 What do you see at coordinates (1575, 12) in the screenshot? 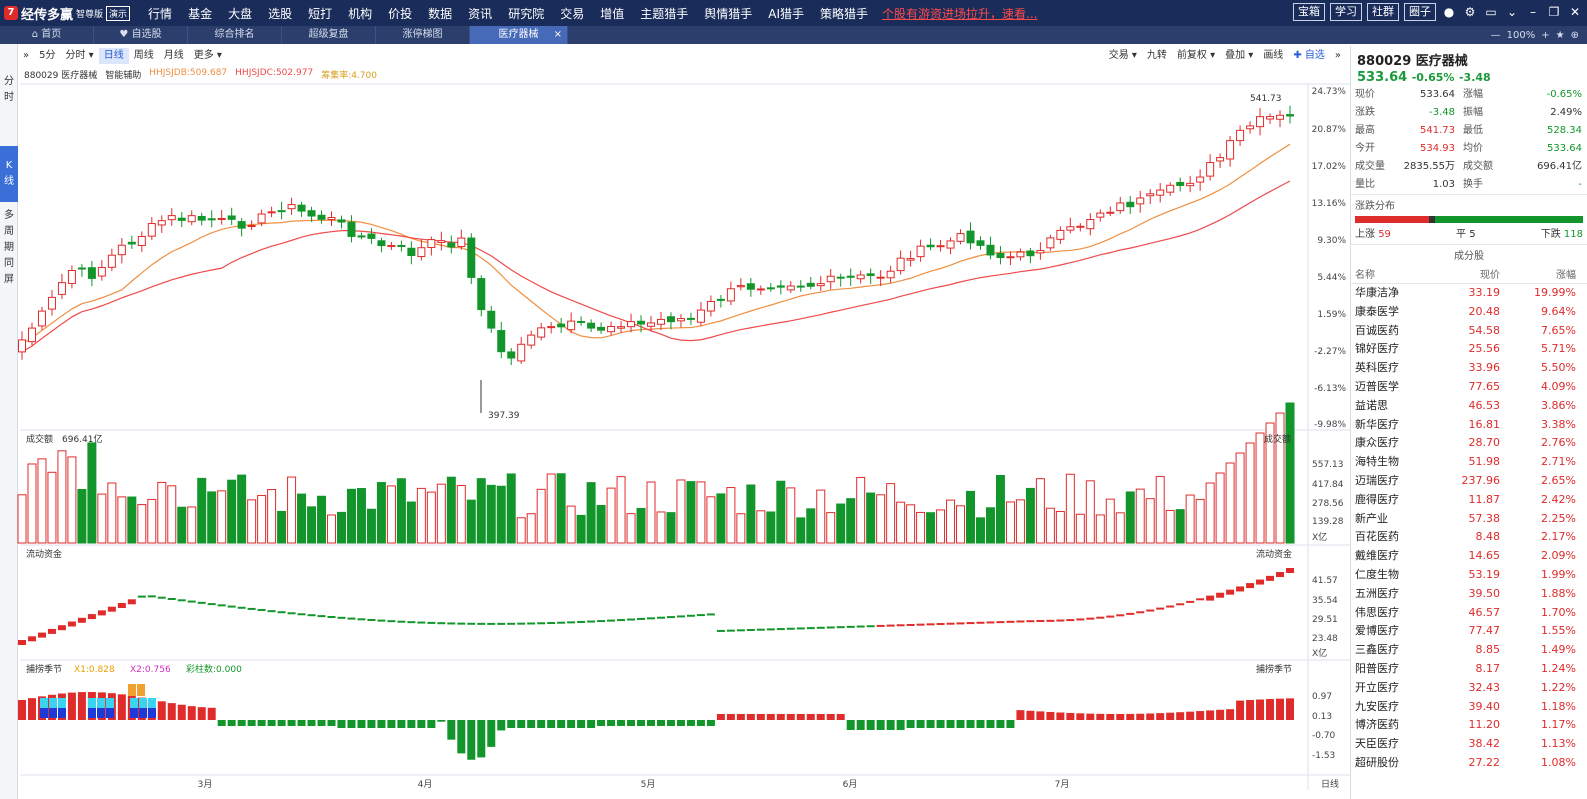
I see `close-icon: ✕` at bounding box center [1575, 12].